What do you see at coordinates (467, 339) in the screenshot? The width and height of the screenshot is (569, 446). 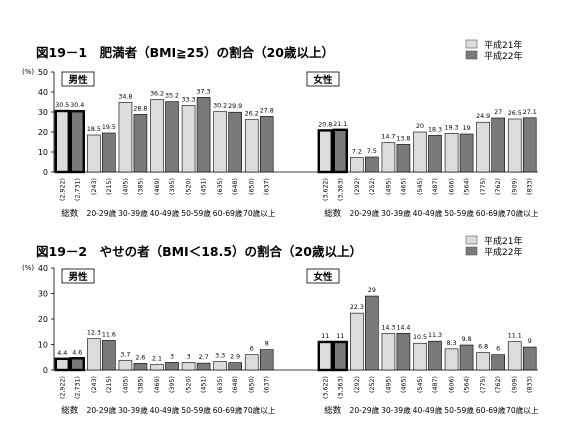 I see `bar-value-label: 9.8` at bounding box center [467, 339].